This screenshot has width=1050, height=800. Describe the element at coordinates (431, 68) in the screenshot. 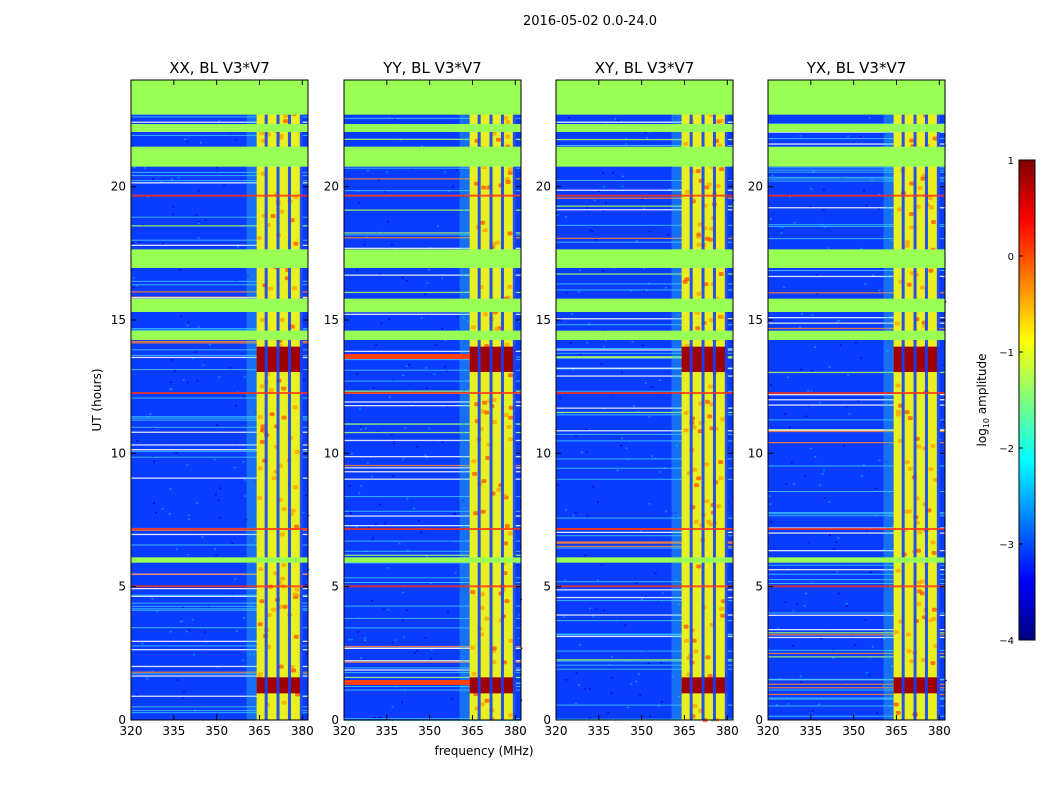

I see `panel-title: YY, BL V3*V7` at that location.